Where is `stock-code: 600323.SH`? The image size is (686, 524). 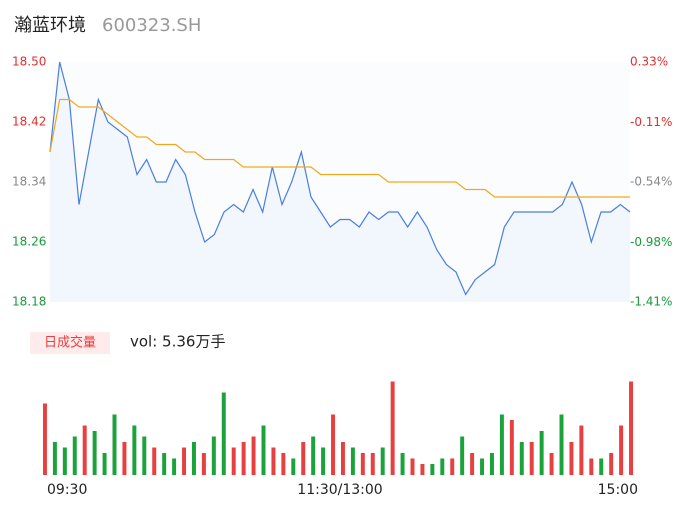
stock-code: 600323.SH is located at coordinates (151, 25).